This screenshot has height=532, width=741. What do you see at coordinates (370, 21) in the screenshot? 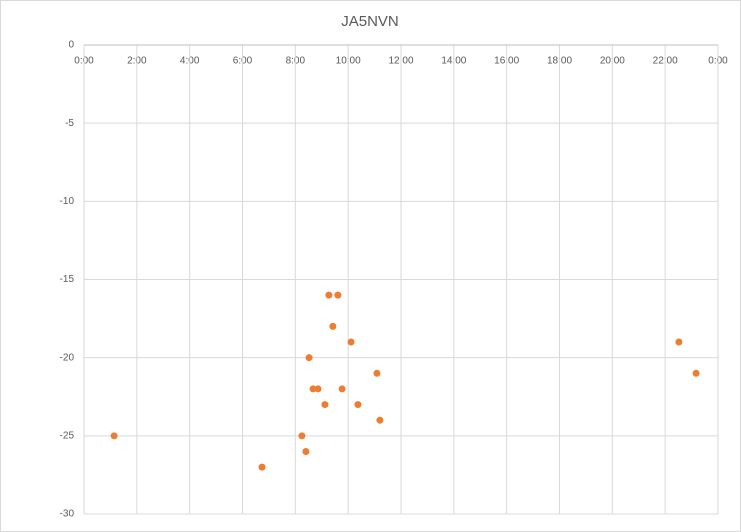
I see `chart-title: JA5NVN` at bounding box center [370, 21].